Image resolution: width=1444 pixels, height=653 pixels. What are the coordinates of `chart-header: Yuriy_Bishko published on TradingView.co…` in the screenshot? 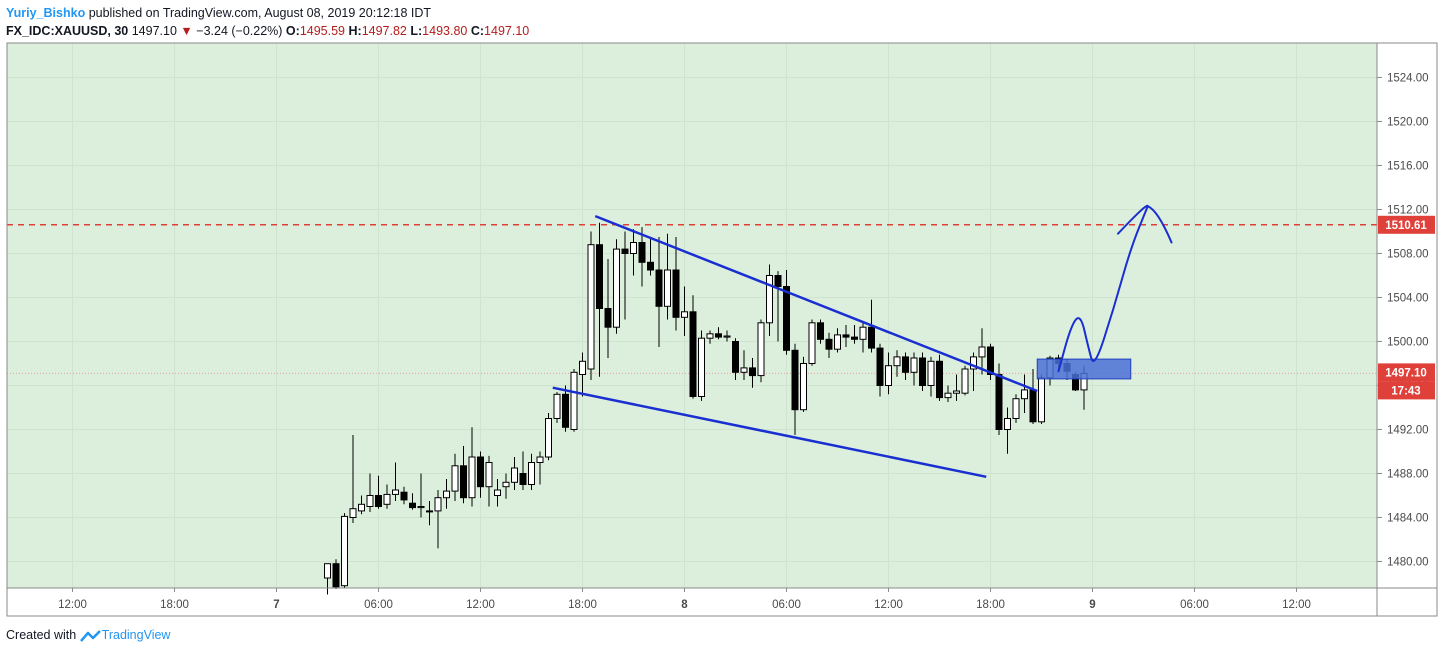 It's located at (267, 22).